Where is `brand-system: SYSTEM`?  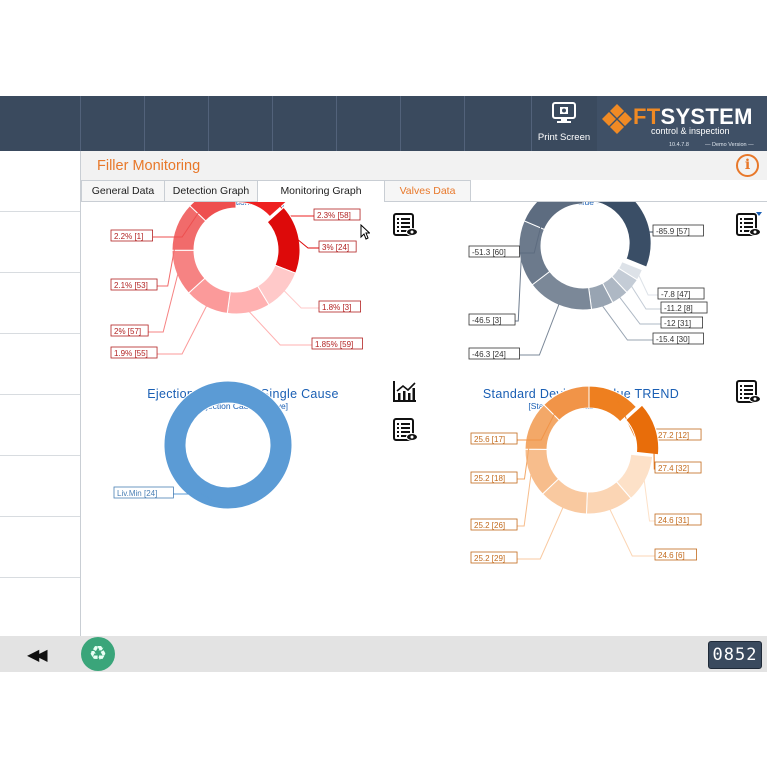 brand-system: SYSTEM is located at coordinates (706, 116).